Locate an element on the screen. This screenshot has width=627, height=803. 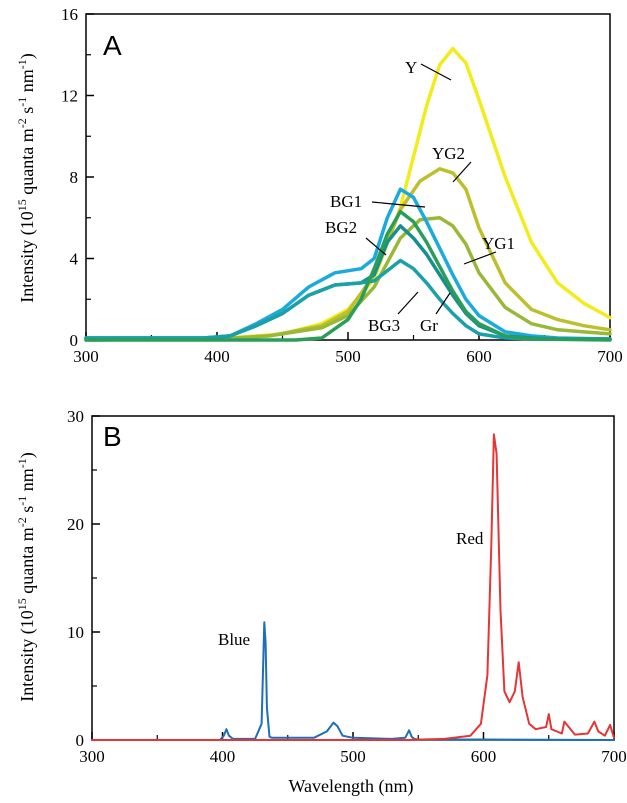
series-line-blue is located at coordinates (353, 681).